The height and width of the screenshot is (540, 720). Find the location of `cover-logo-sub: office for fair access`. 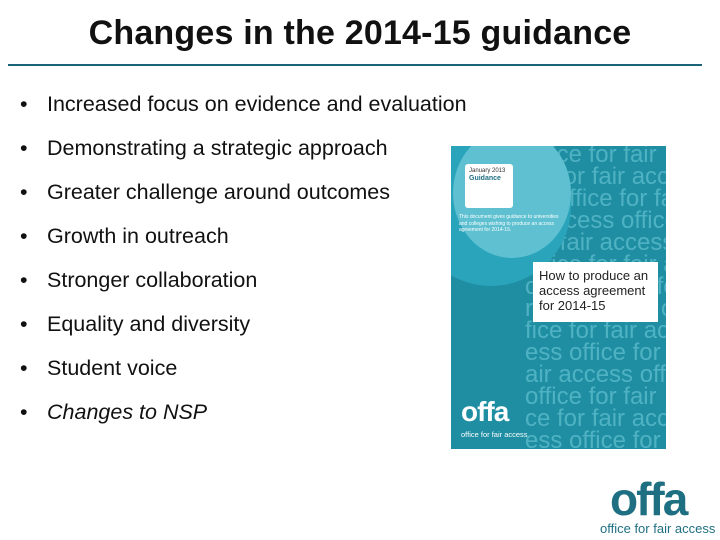

cover-logo-sub: office for fair access is located at coordinates (494, 434).